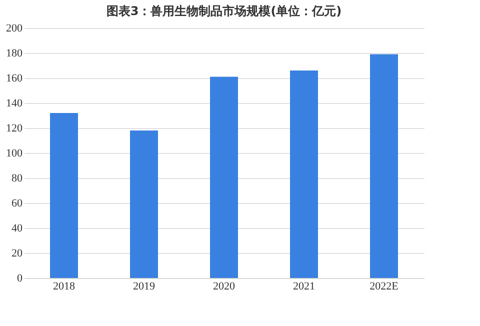 The image size is (480, 326). What do you see at coordinates (17, 178) in the screenshot?
I see `y-tick-label: 80` at bounding box center [17, 178].